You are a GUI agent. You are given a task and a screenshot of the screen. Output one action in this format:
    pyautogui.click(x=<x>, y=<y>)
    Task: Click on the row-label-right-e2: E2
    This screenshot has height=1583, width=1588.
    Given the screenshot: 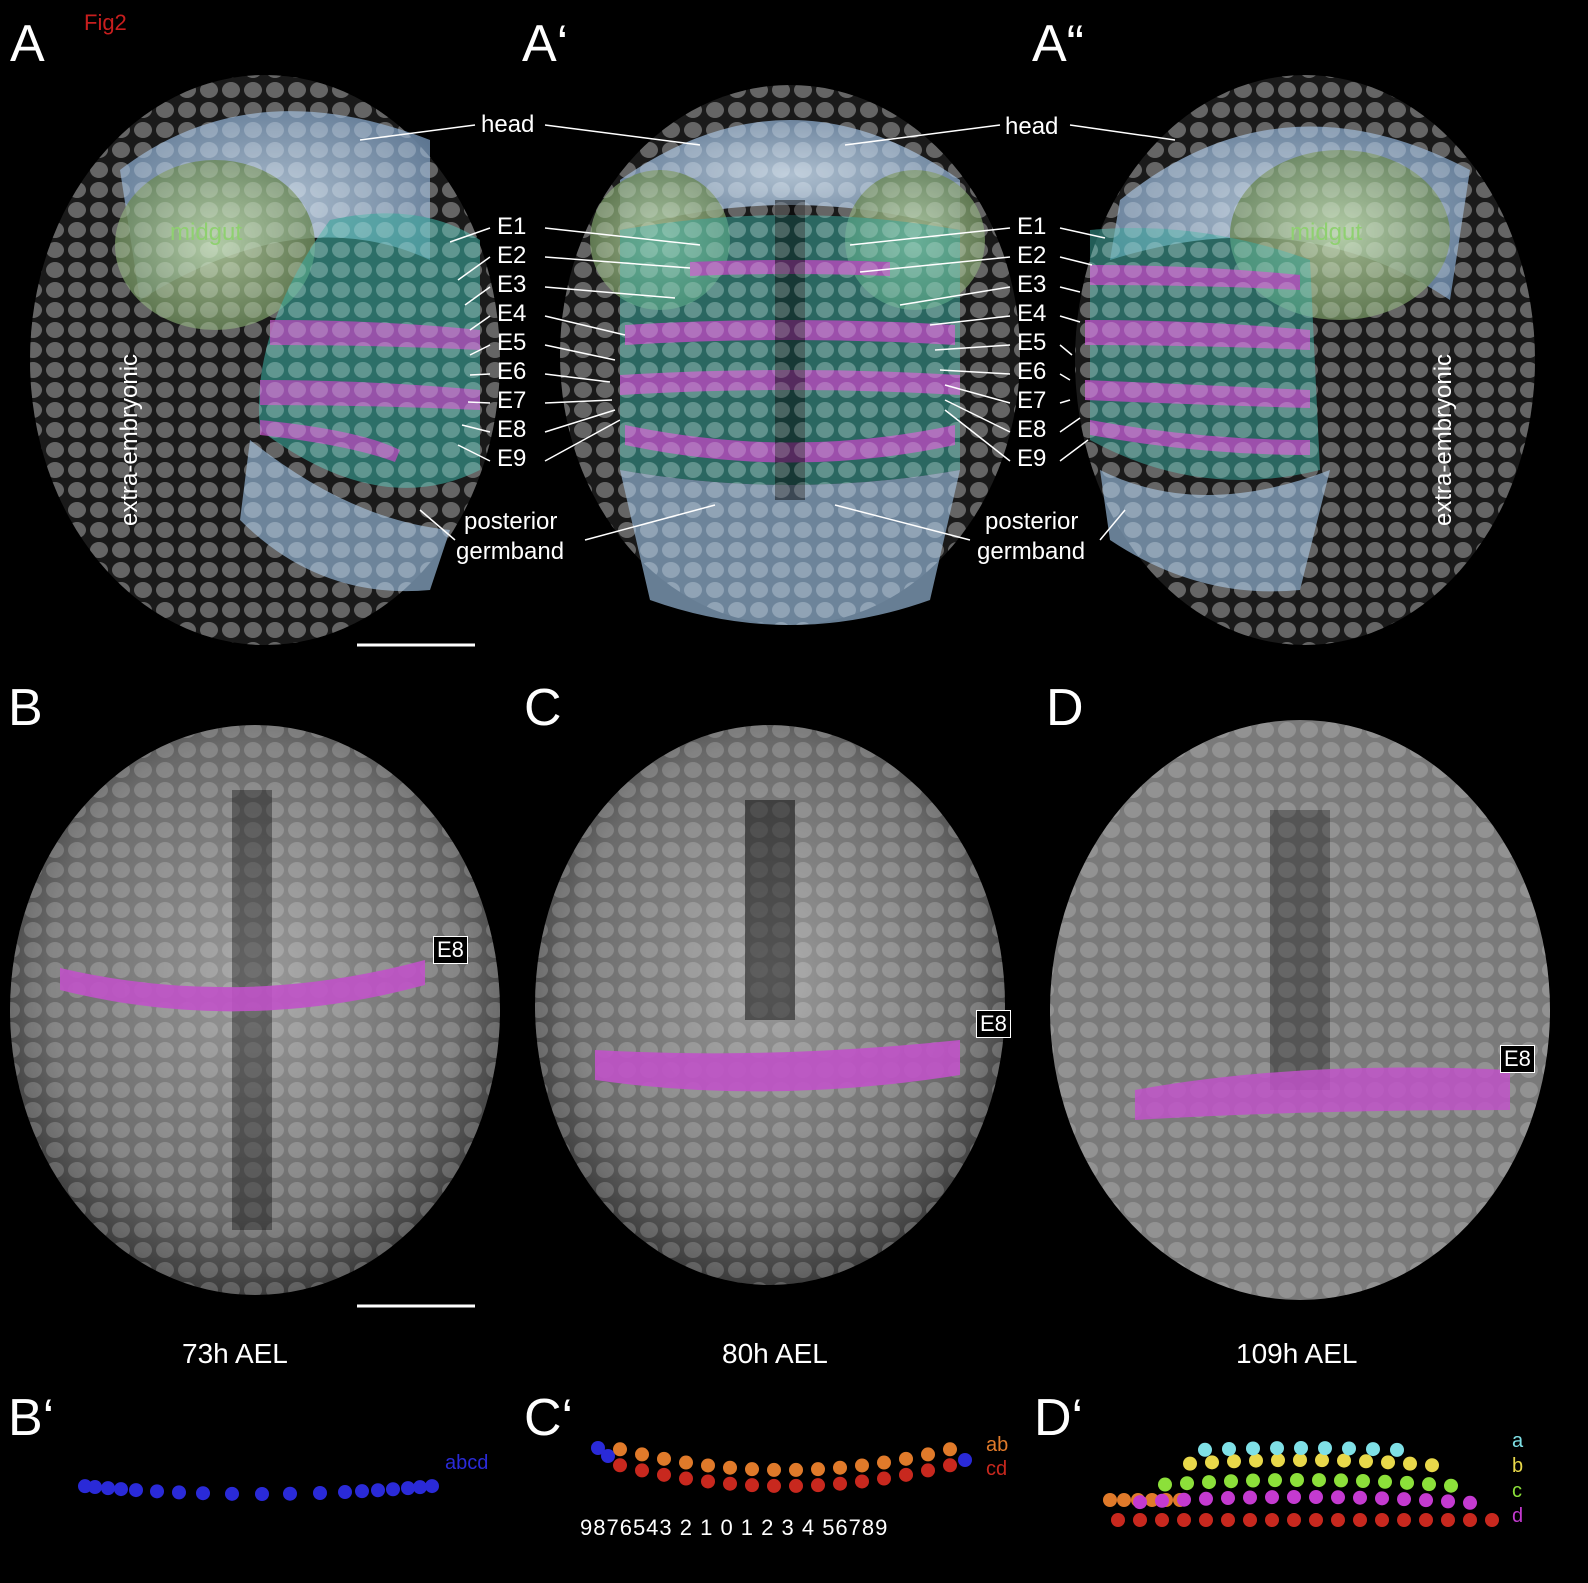 What is the action you would take?
    pyautogui.click(x=1032, y=255)
    